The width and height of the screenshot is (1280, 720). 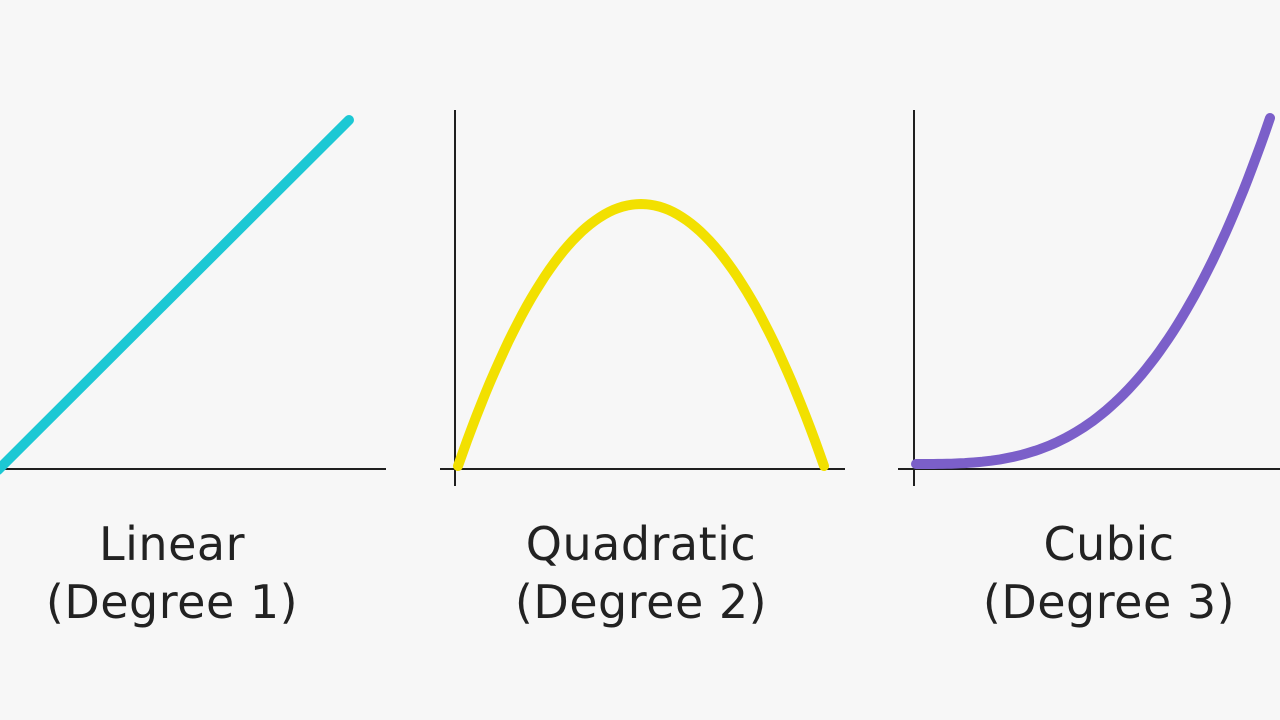 I want to click on cubic-degree: (Degree 3), so click(x=1109, y=602).